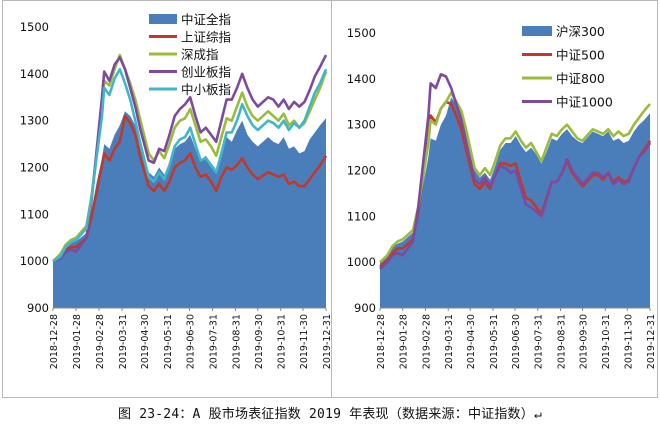 The height and width of the screenshot is (432, 660). Describe the element at coordinates (206, 72) in the screenshot. I see `legend-label: 创业板指` at that location.